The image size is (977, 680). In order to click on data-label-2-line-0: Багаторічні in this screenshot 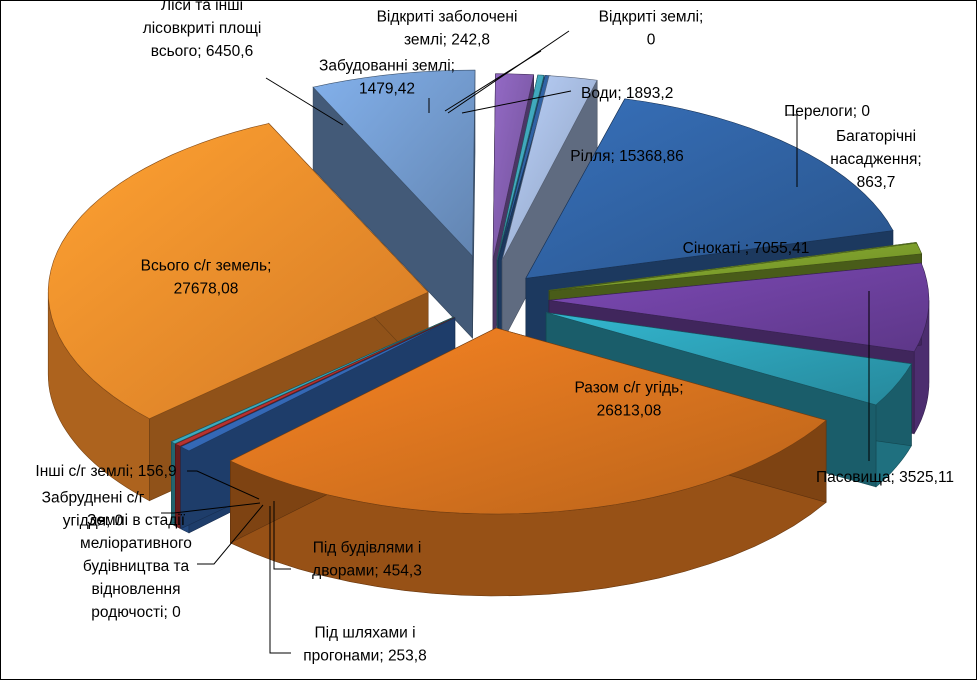, I will do `click(876, 136)`.